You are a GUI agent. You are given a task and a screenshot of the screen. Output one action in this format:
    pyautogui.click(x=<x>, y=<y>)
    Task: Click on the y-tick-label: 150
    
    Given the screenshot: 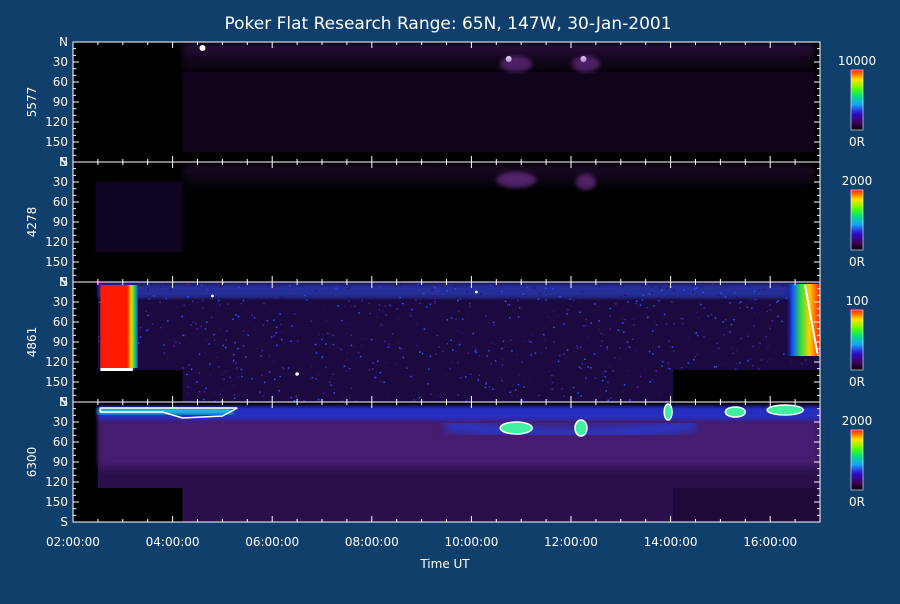 What is the action you would take?
    pyautogui.click(x=56, y=262)
    